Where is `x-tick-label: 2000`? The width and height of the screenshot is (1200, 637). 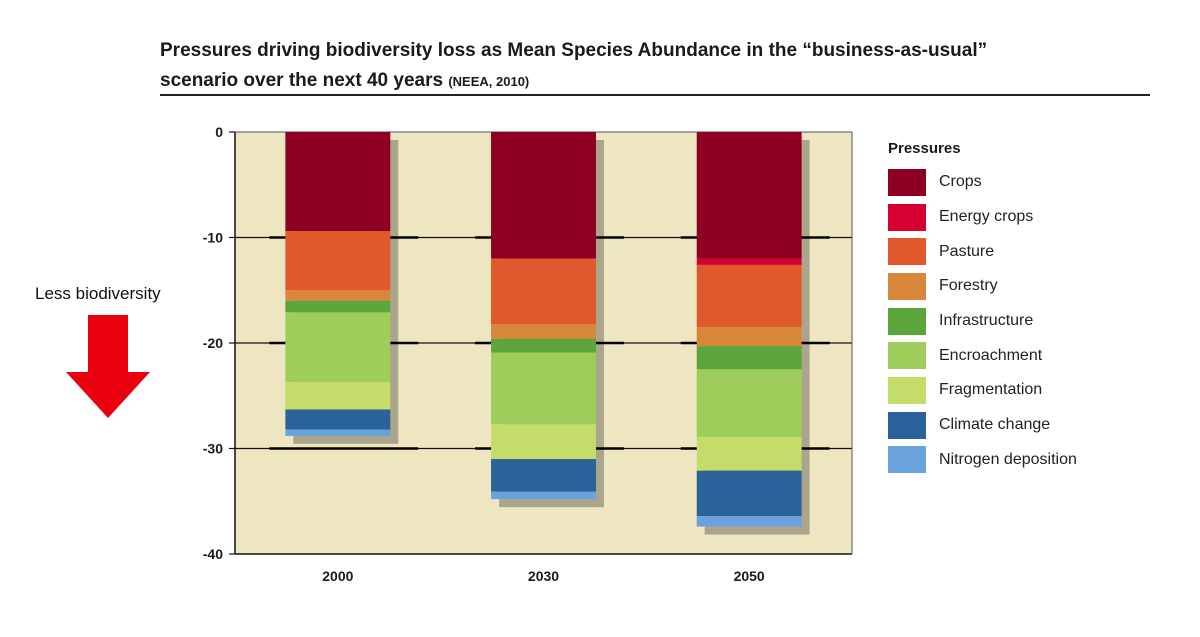 x-tick-label: 2000 is located at coordinates (337, 576).